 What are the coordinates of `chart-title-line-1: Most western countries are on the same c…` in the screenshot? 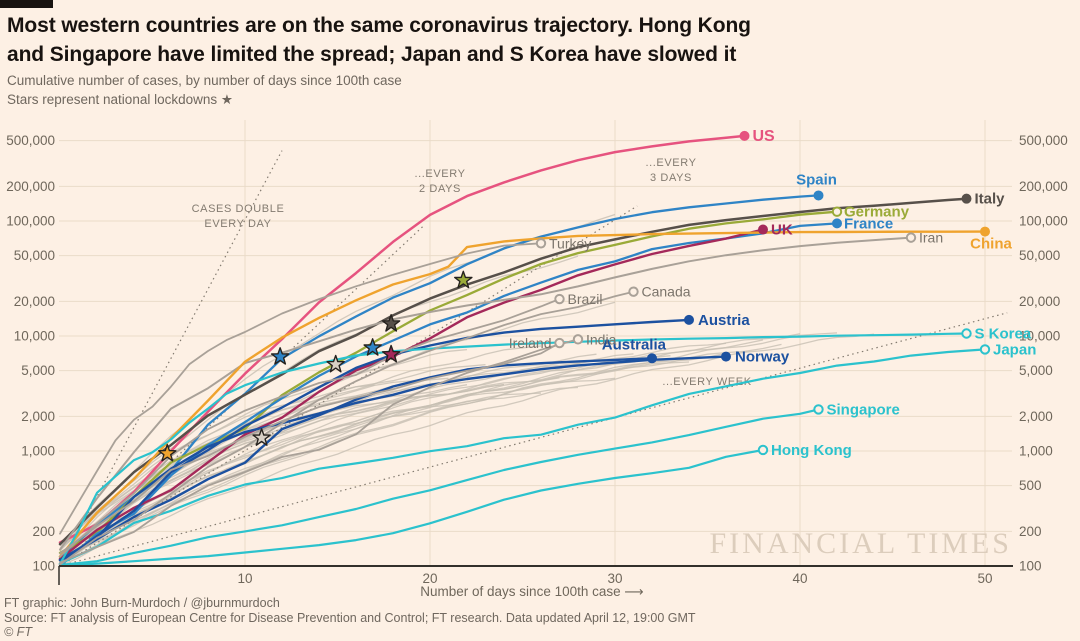 It's located at (379, 25).